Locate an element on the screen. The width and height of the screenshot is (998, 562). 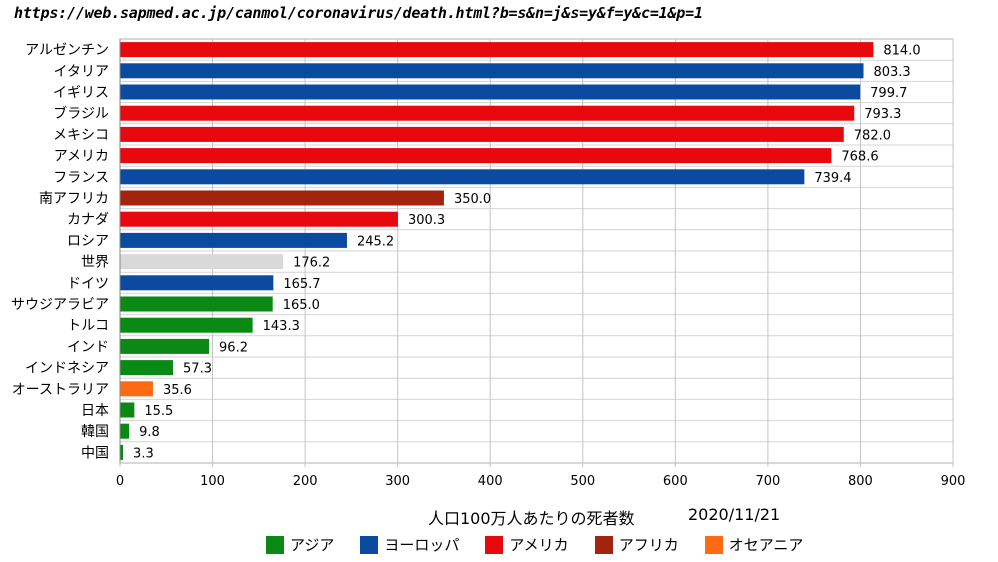
value-label: 165.0 is located at coordinates (301, 305).